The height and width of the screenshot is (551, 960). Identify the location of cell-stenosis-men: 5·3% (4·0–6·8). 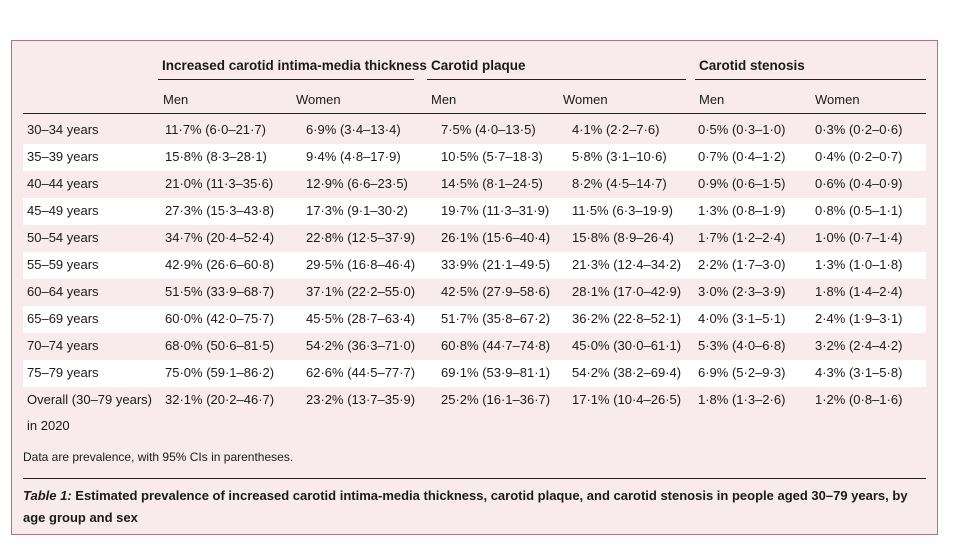
(742, 345).